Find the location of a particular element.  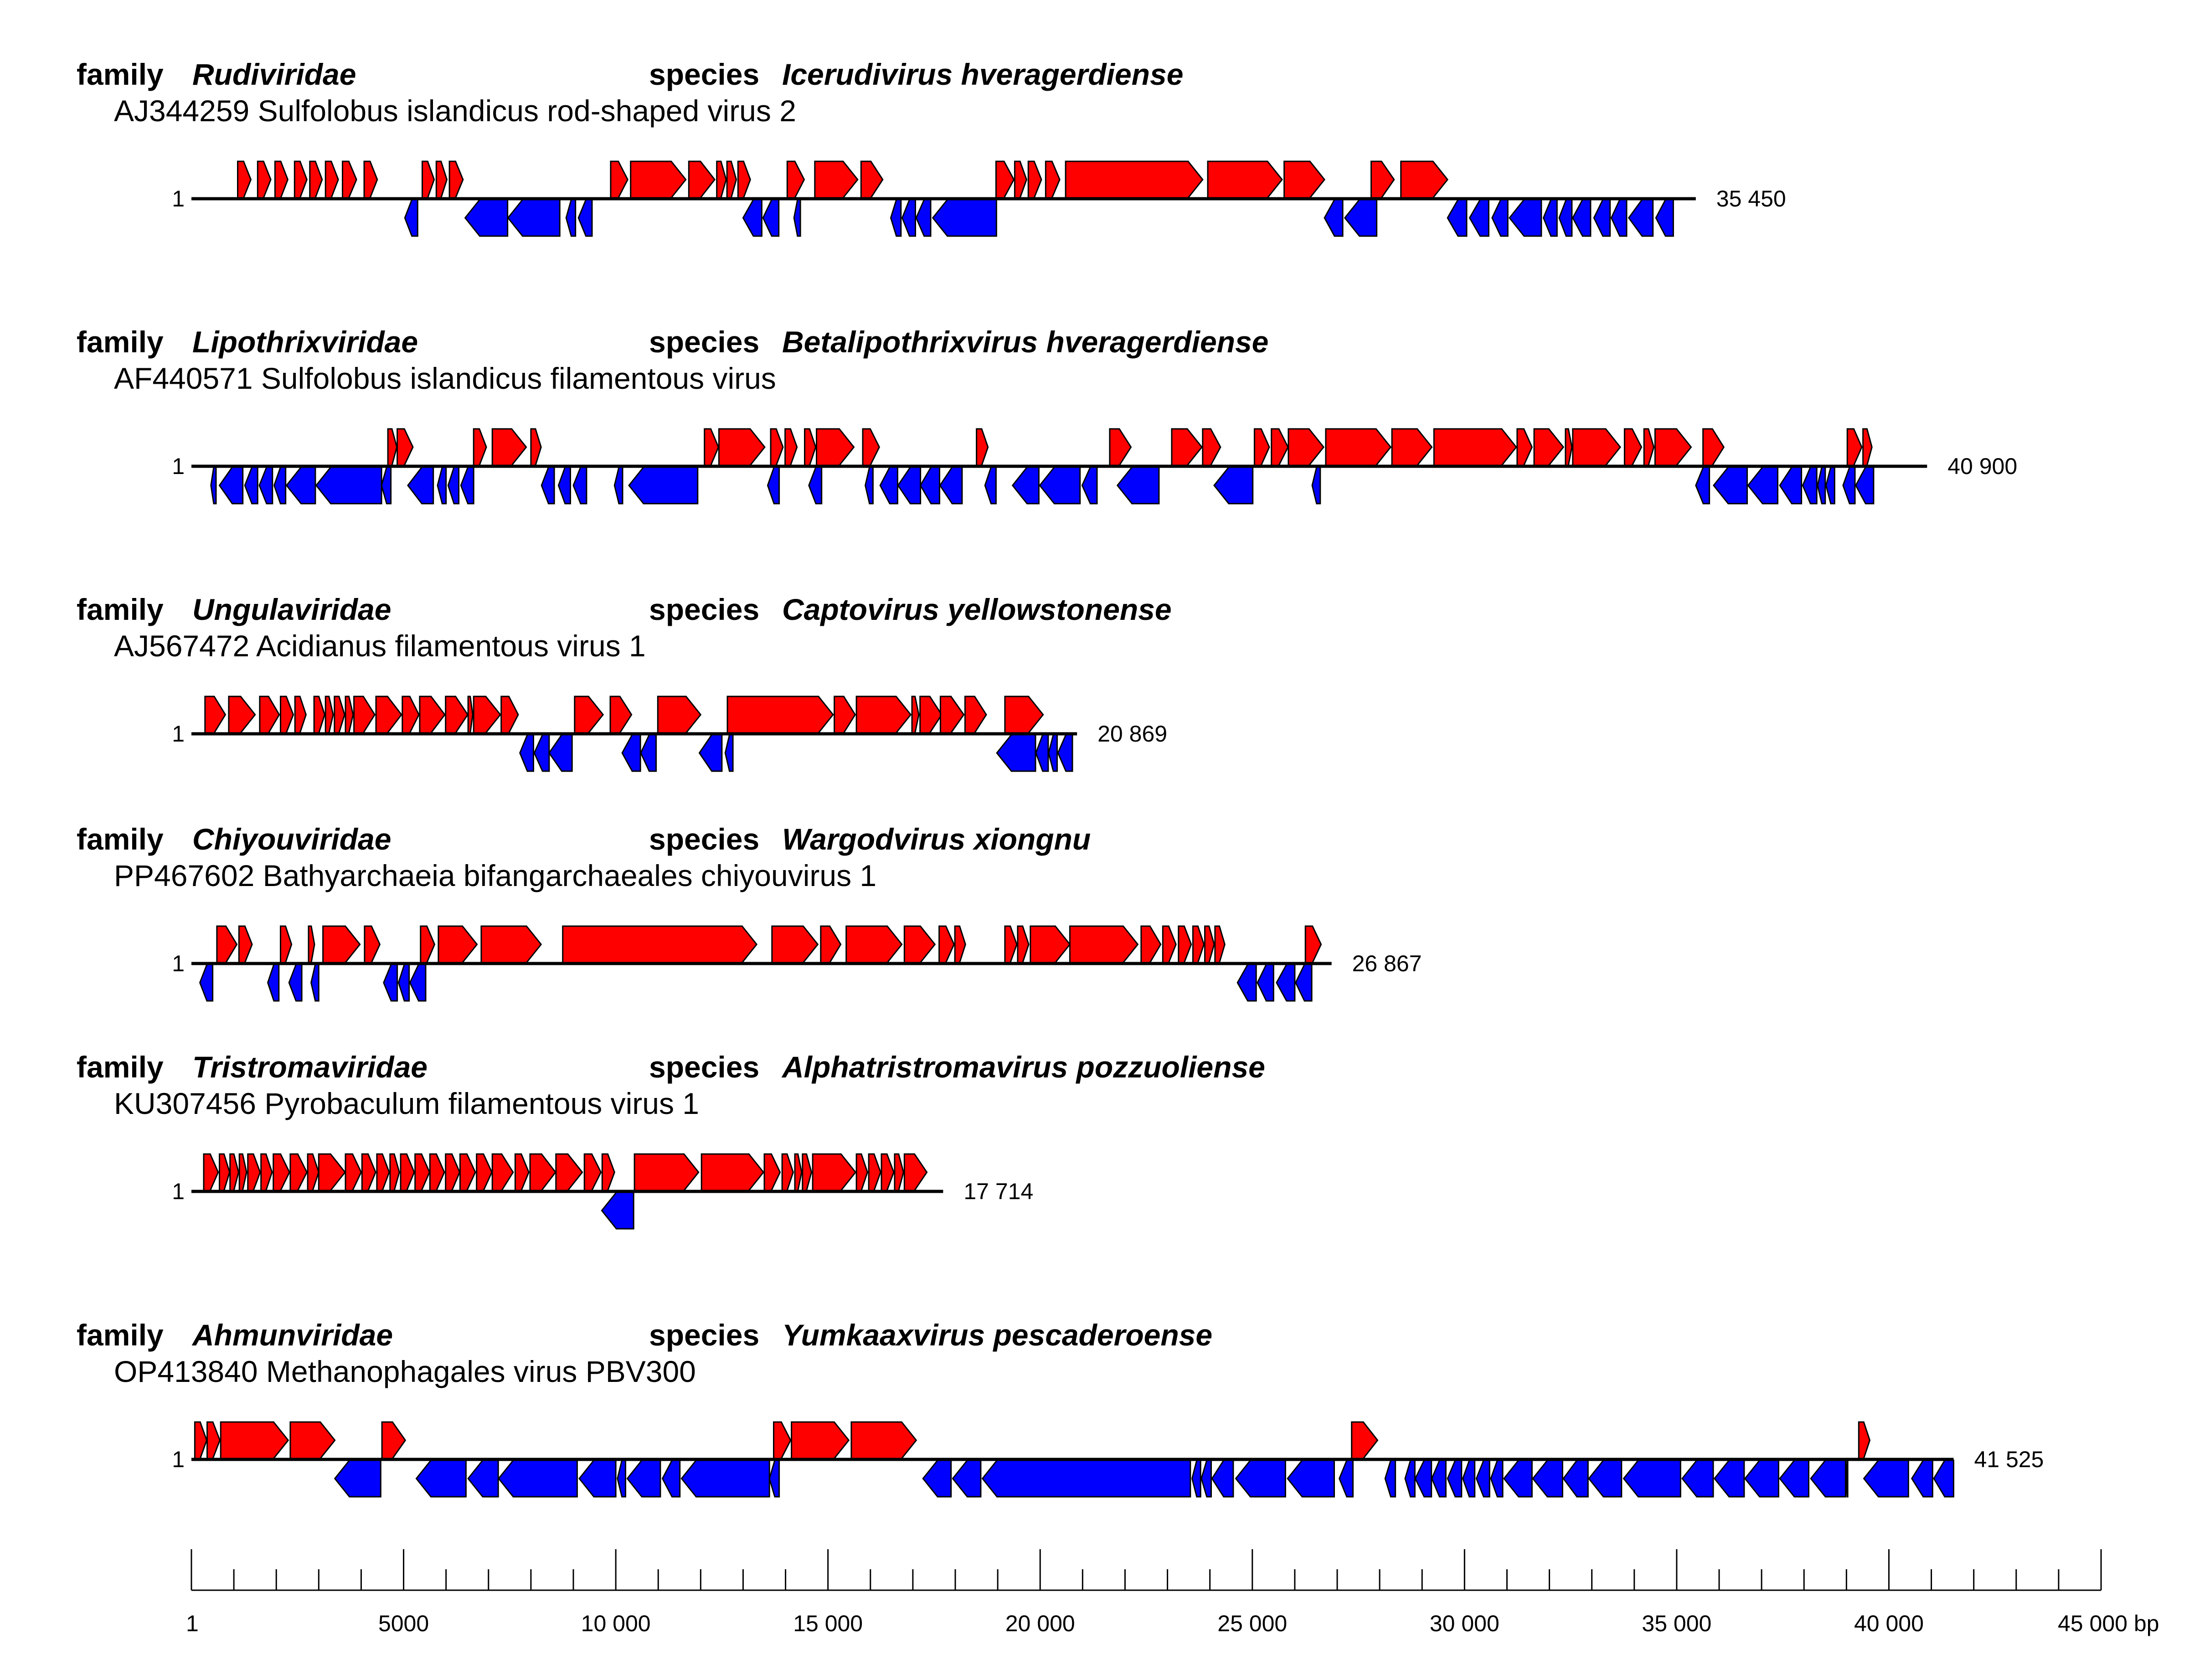

species-name: Betalipothrixvirus hveragerdiense is located at coordinates (1025, 342).